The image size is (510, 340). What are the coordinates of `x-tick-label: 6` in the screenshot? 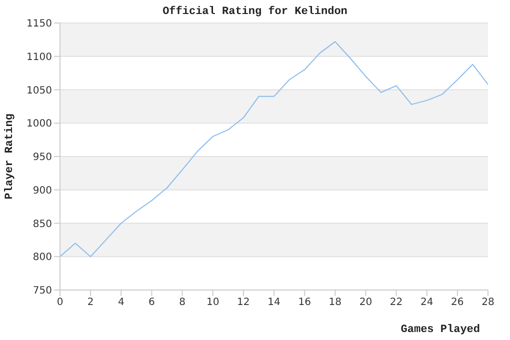 It's located at (151, 302).